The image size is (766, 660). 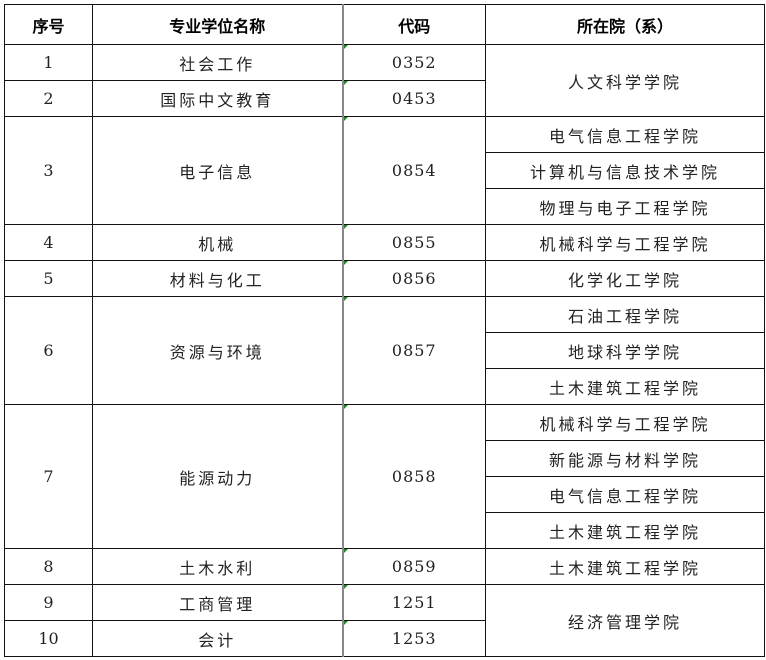 What do you see at coordinates (414, 170) in the screenshot?
I see `row-code: 0854` at bounding box center [414, 170].